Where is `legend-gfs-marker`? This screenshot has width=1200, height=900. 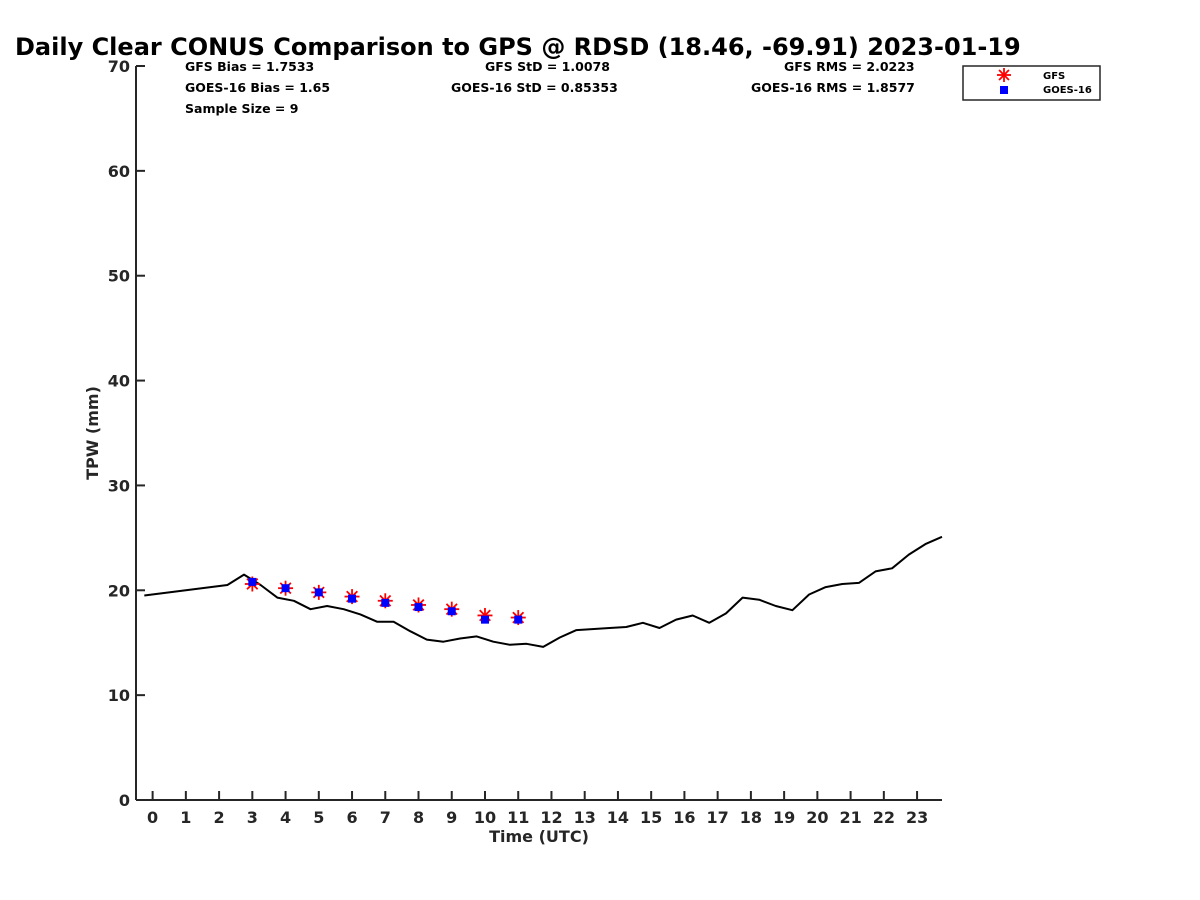
legend-gfs-marker is located at coordinates (1004, 75).